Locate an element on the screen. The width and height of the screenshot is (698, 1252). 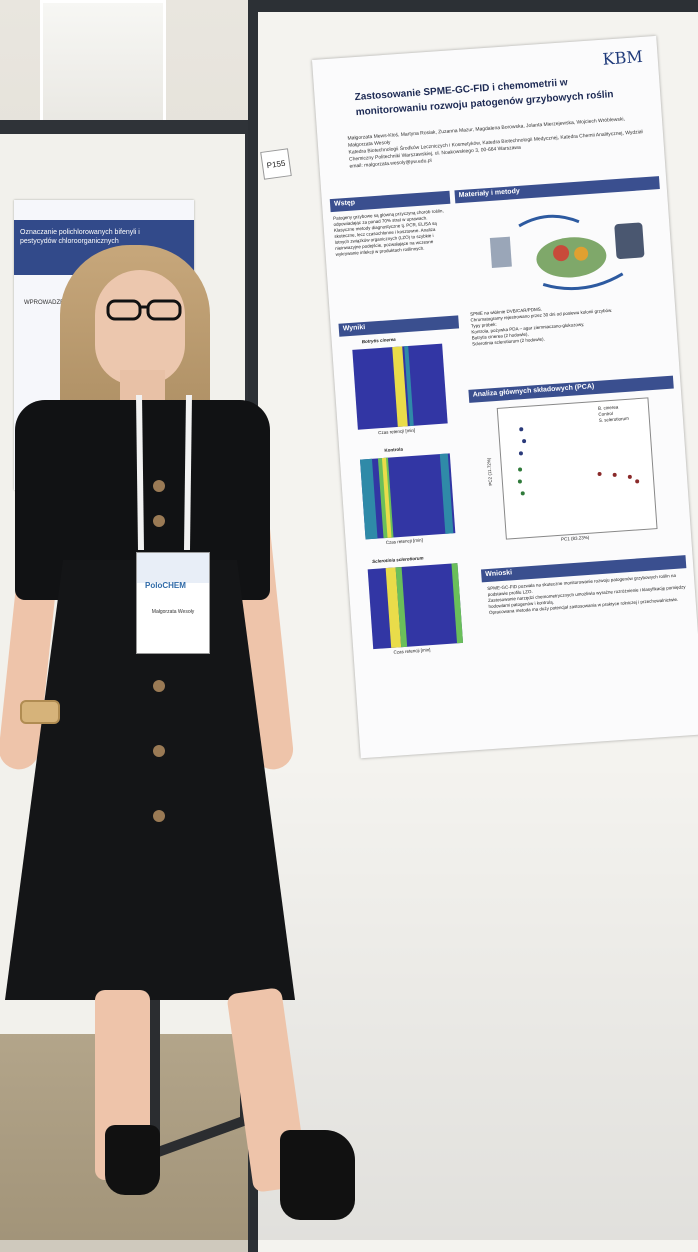
pca-xlabel: PC1 (83.23%) is located at coordinates (575, 538).